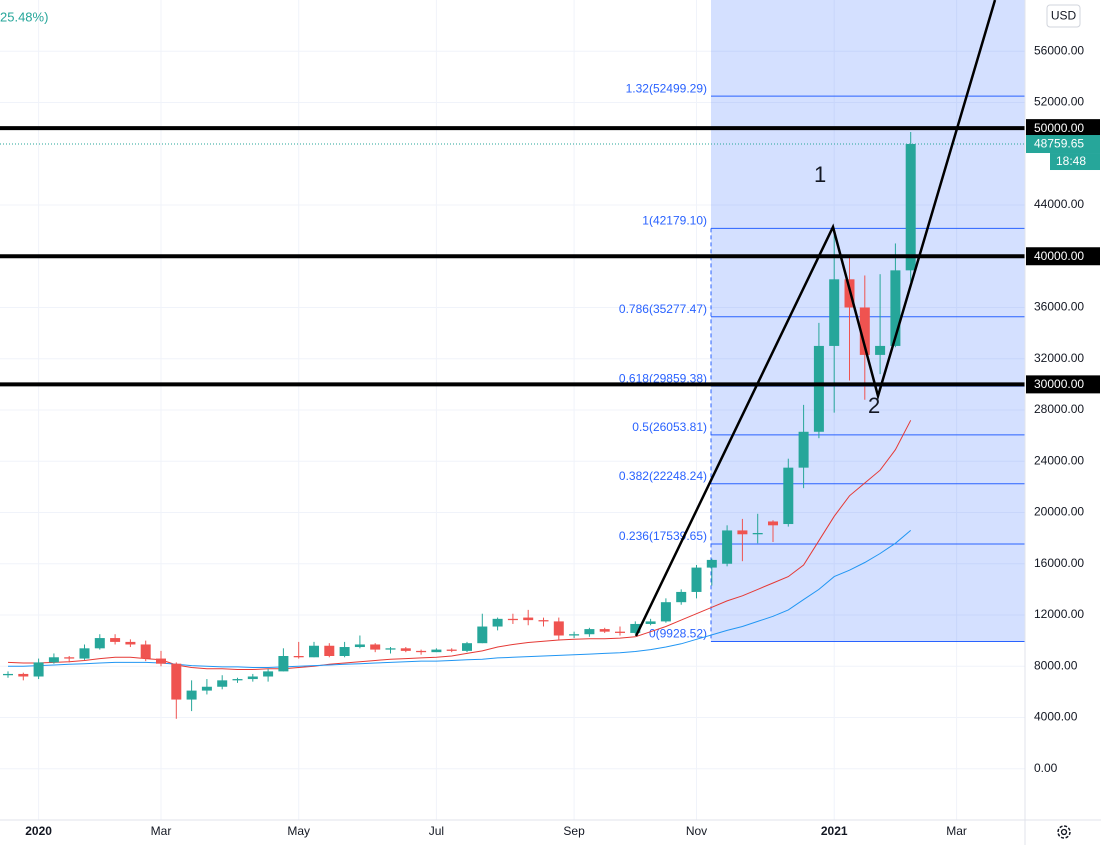 Image resolution: width=1101 pixels, height=845 pixels. What do you see at coordinates (1059, 614) in the screenshot?
I see `y-tick-label: 12000.00` at bounding box center [1059, 614].